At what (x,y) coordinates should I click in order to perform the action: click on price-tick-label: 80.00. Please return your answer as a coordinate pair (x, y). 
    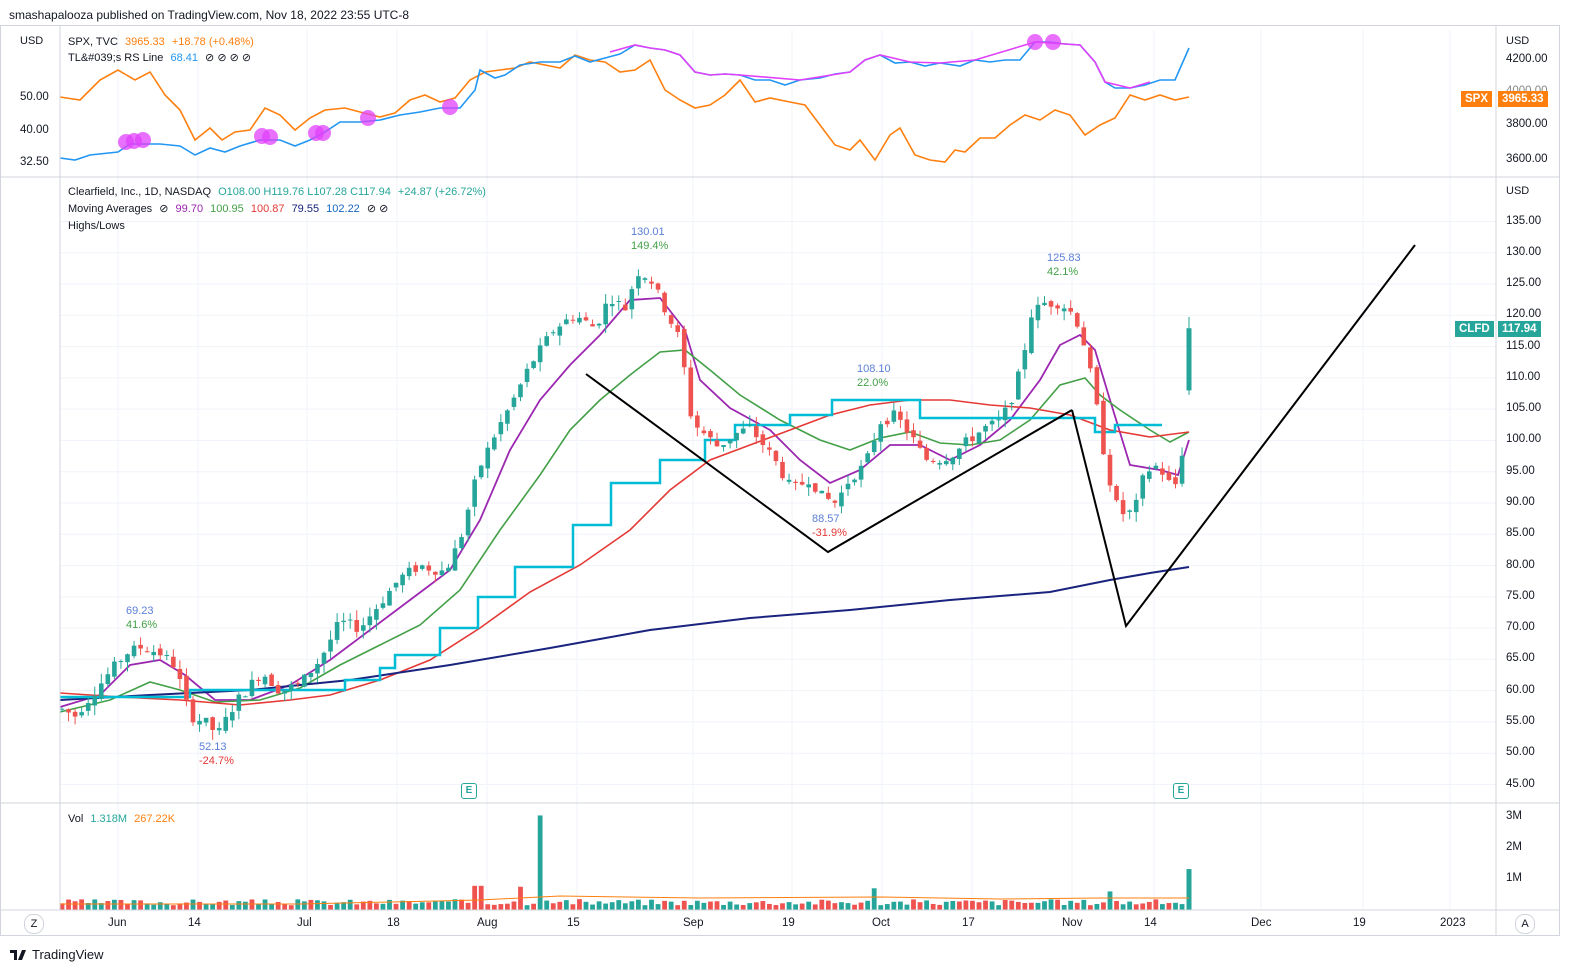
    Looking at the image, I should click on (1520, 564).